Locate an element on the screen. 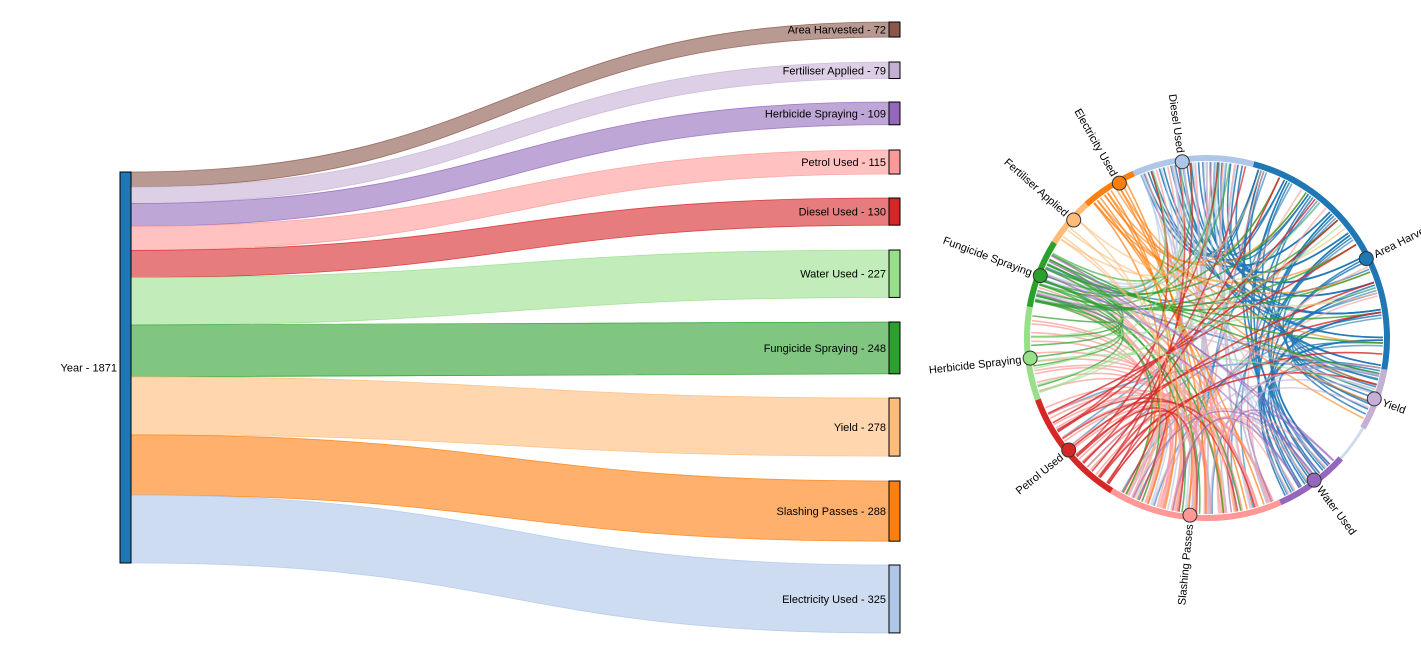  sankey-link-fertiliser-applied is located at coordinates (510, 132).